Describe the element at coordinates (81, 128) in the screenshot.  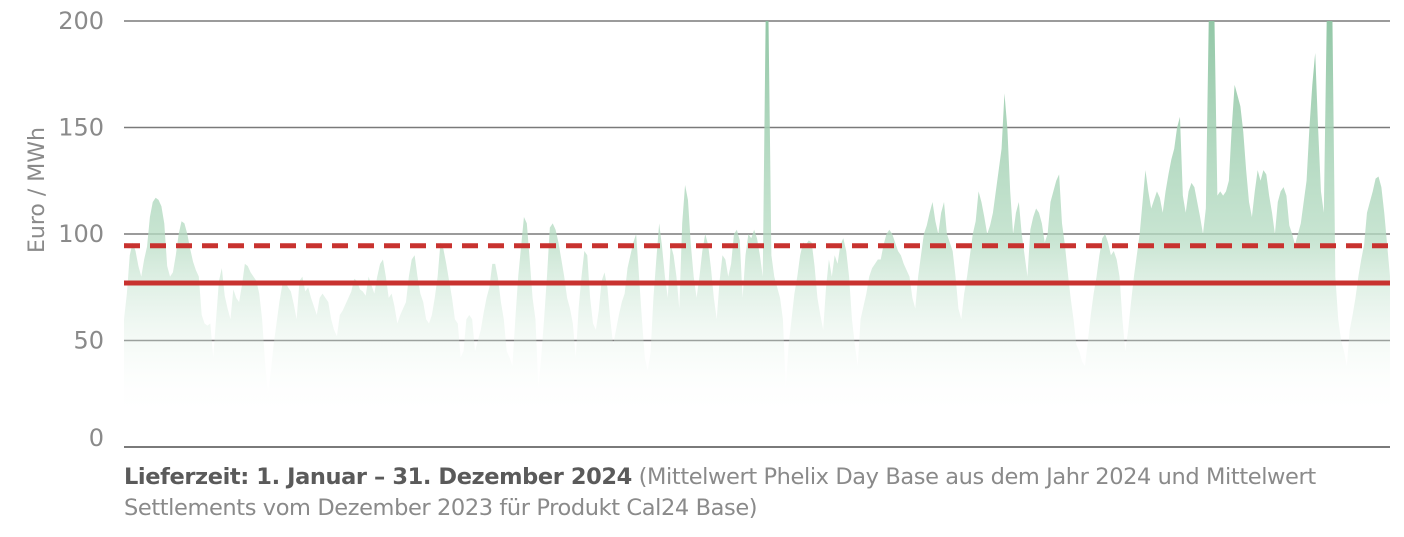
I see `y-tick-label: 150` at that location.